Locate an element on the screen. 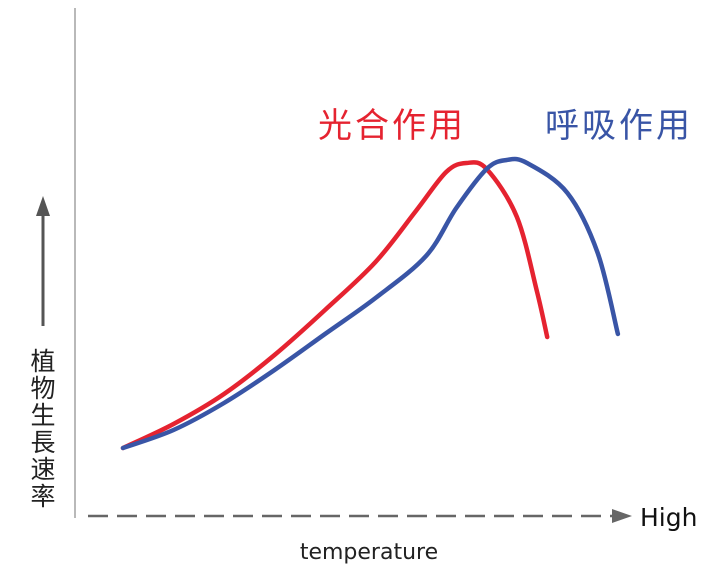  y-axis-label-char: 長 is located at coordinates (42, 442).